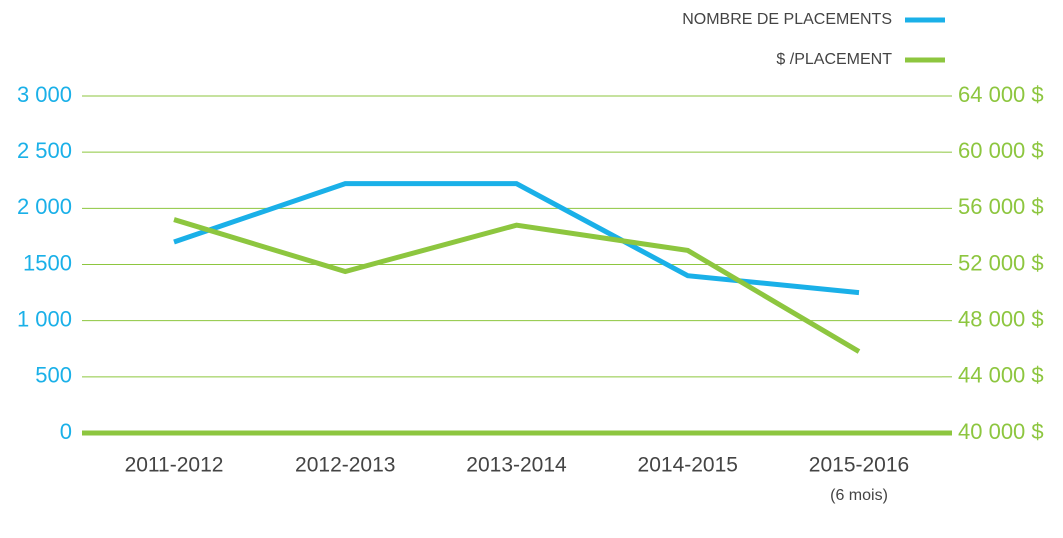 The height and width of the screenshot is (538, 1063). Describe the element at coordinates (688, 465) in the screenshot. I see `x-tick-label: 2014-2015` at that location.